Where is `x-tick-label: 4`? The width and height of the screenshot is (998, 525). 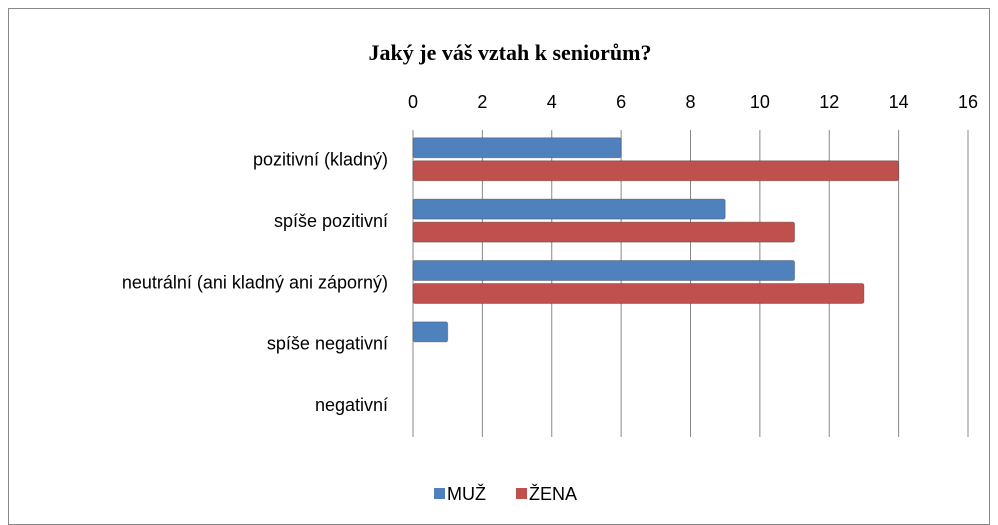 x-tick-label: 4 is located at coordinates (552, 102).